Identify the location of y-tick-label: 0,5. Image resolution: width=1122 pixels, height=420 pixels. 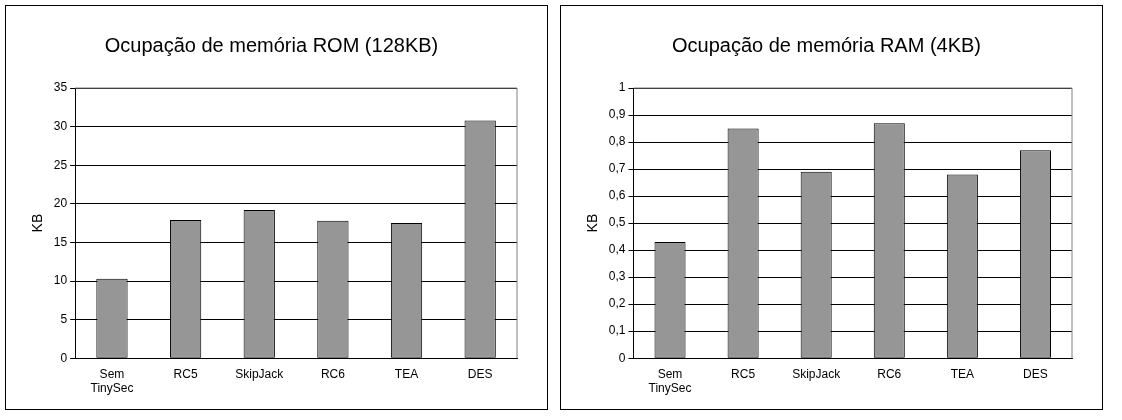
(617, 222).